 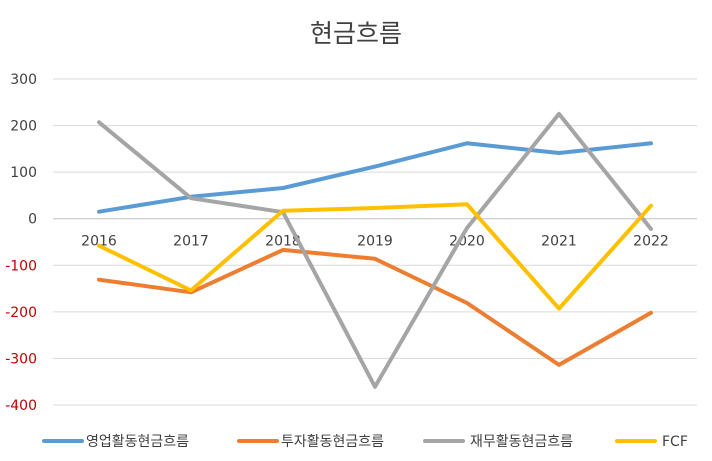 What do you see at coordinates (356, 33) in the screenshot?
I see `chart-title: 현금흐름` at bounding box center [356, 33].